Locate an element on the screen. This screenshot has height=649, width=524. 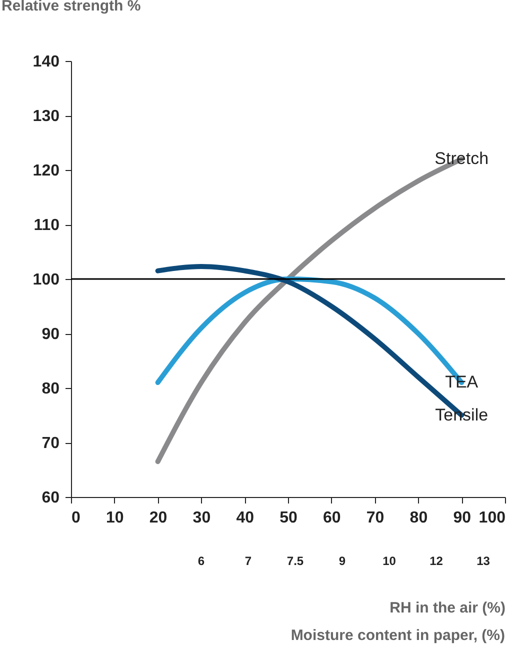
x-tick-label: 40 is located at coordinates (245, 518).